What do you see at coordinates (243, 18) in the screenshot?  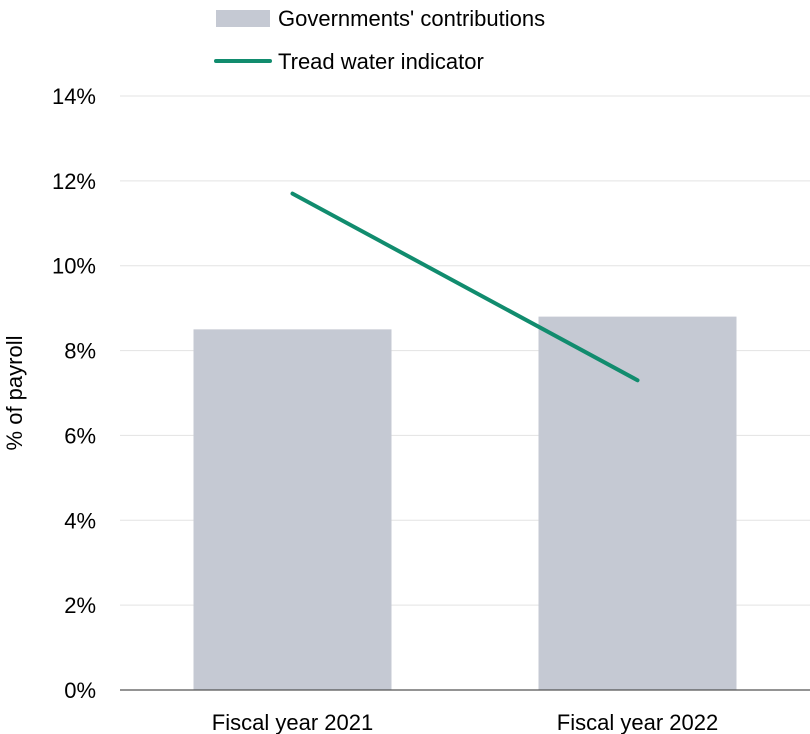 I see `legend-swatch-bar` at bounding box center [243, 18].